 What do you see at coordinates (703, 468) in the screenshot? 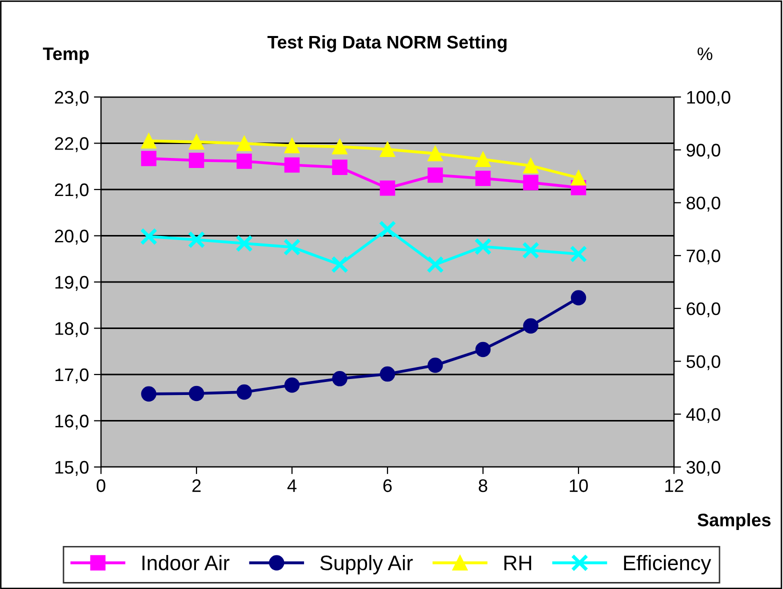
I see `y2-tick-label: 30,0` at bounding box center [703, 468].